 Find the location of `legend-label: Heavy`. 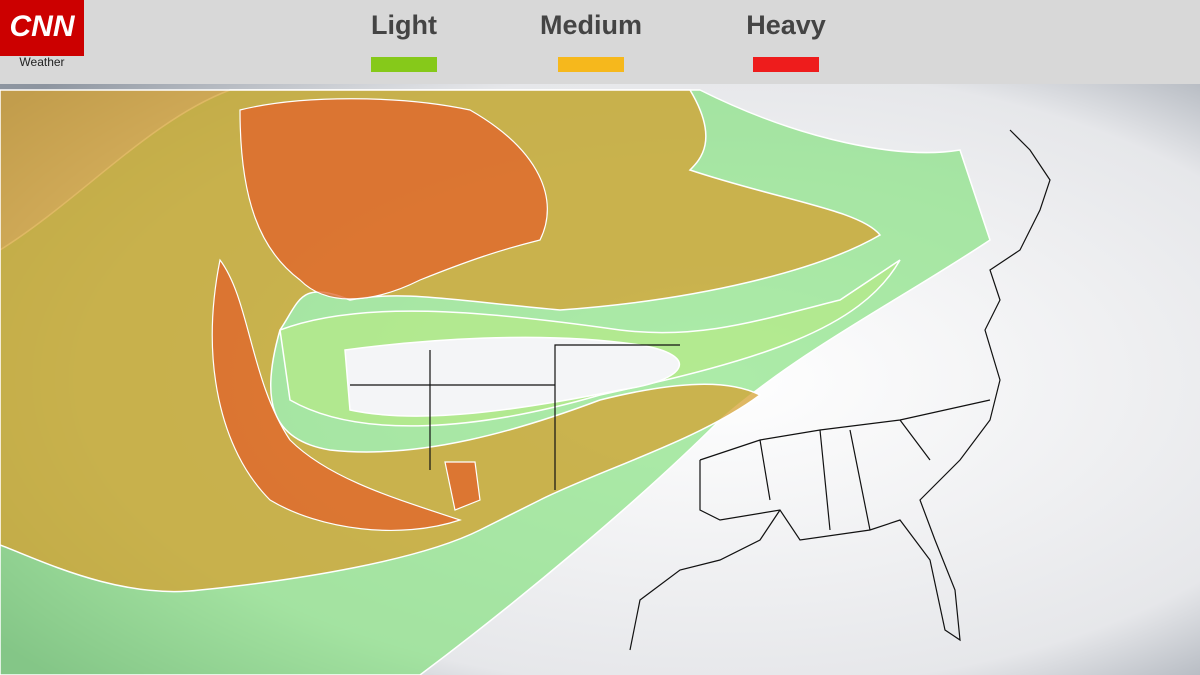

legend-label: Heavy is located at coordinates (786, 25).